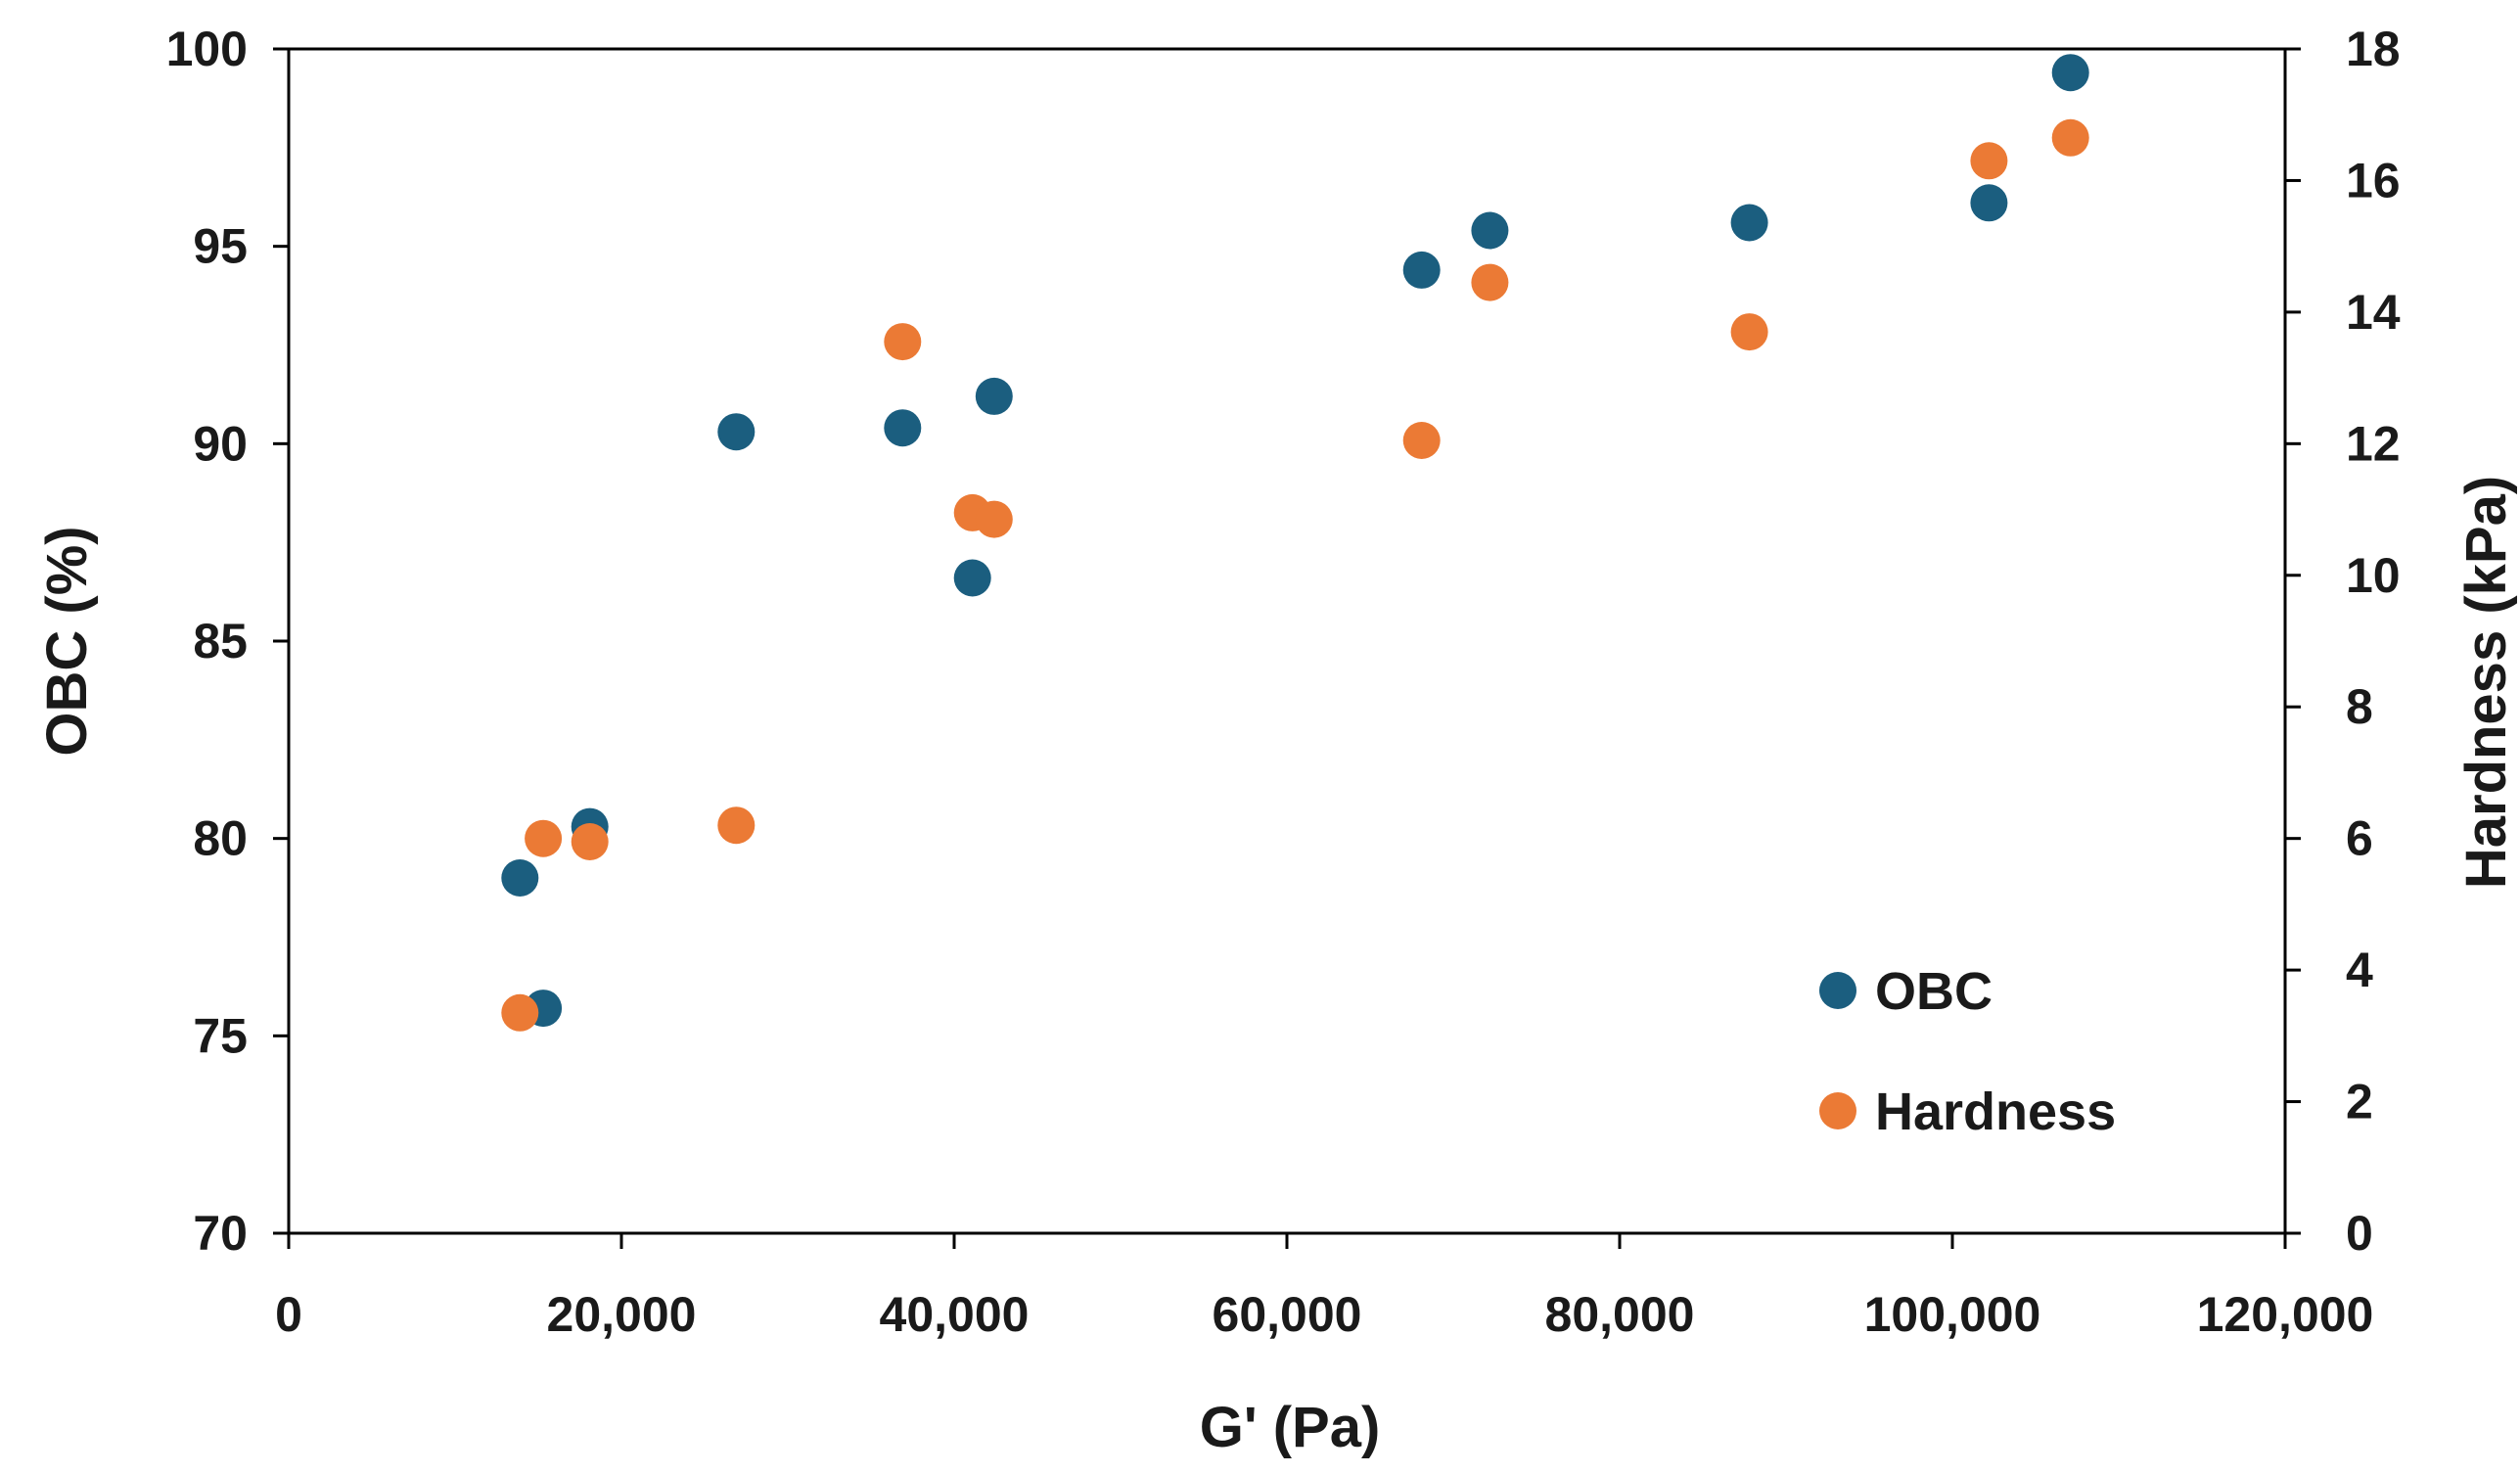 Image resolution: width=2520 pixels, height=1474 pixels. Describe the element at coordinates (1952, 1314) in the screenshot. I see `x-tick-label: 100,000` at that location.